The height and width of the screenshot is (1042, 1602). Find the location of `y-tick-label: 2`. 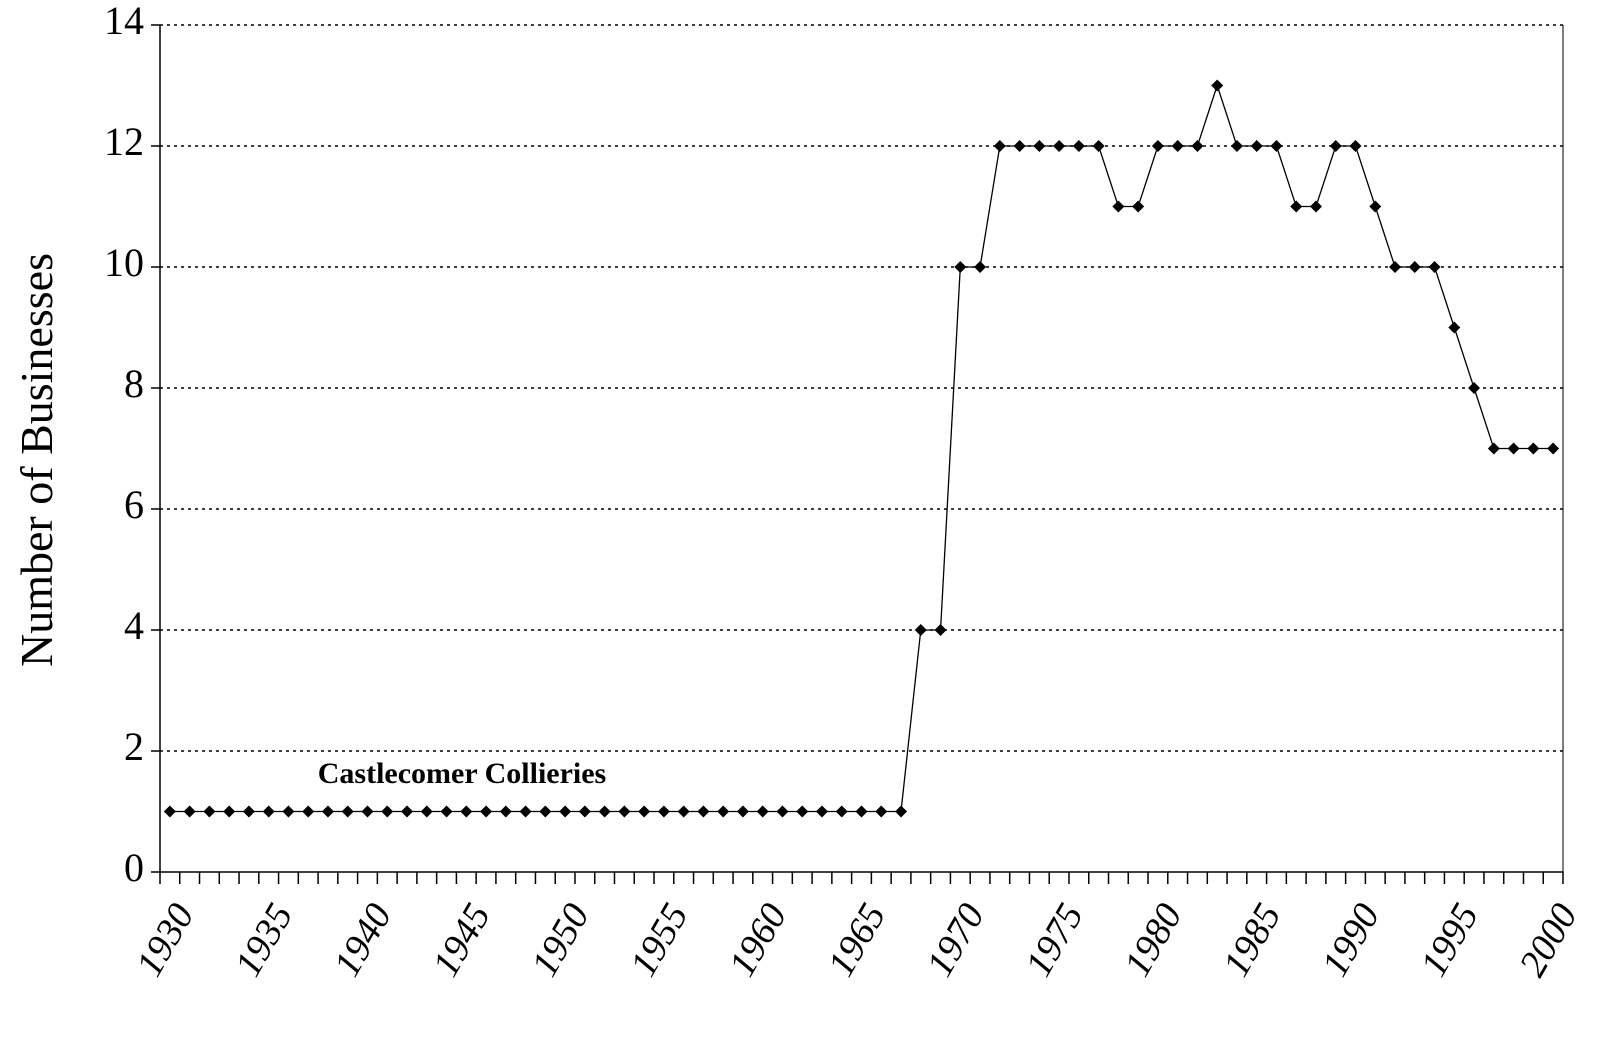

y-tick-label: 2 is located at coordinates (134, 746).